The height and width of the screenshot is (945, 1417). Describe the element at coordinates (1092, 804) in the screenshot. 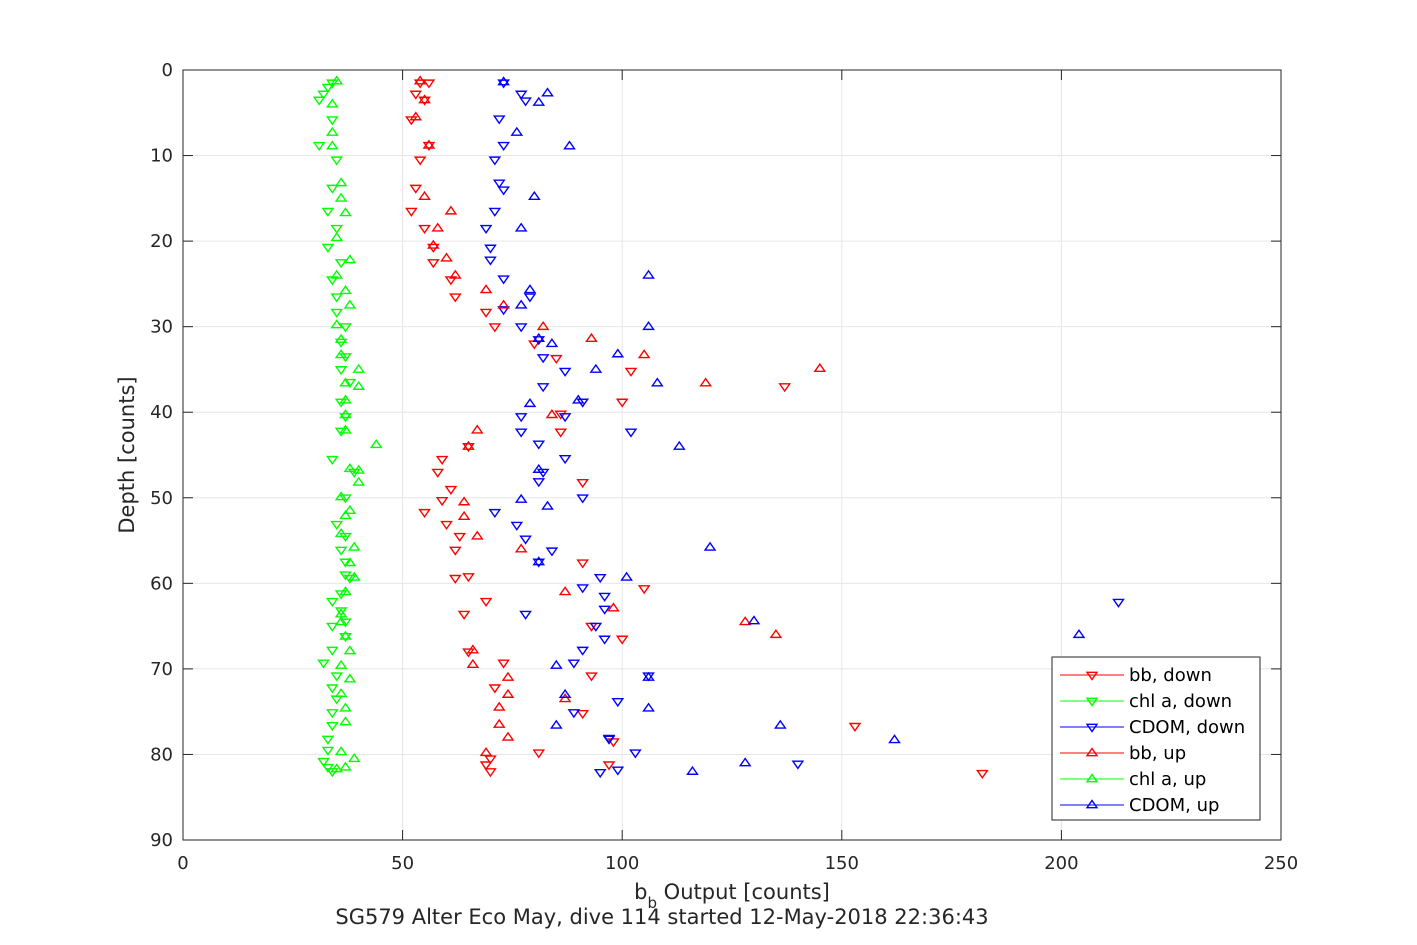

I see `legend-marker-cdom-up` at that location.